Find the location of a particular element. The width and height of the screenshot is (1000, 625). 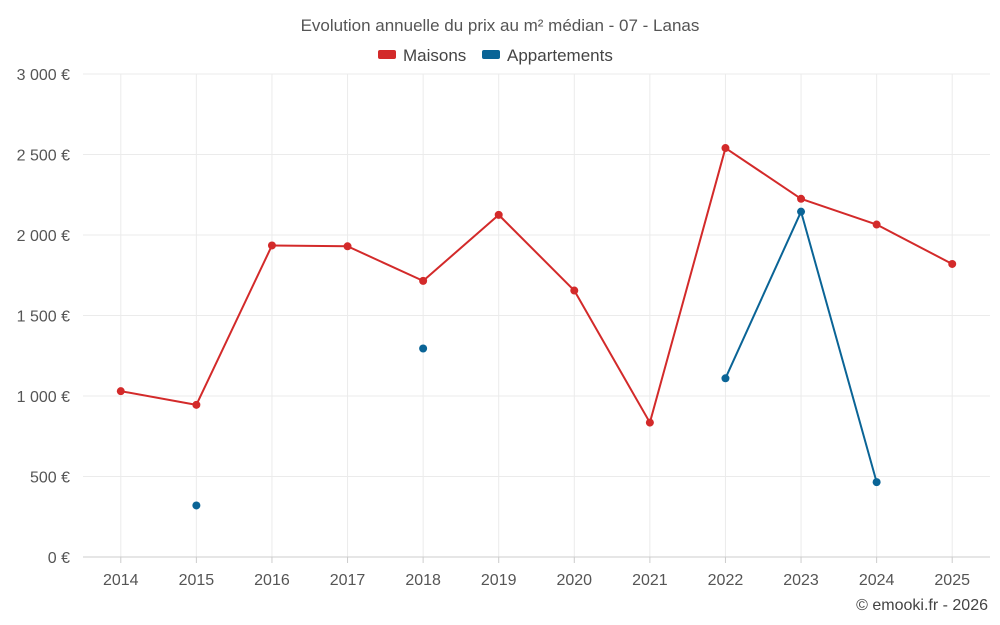

x-tick-label: 2019 is located at coordinates (499, 580).